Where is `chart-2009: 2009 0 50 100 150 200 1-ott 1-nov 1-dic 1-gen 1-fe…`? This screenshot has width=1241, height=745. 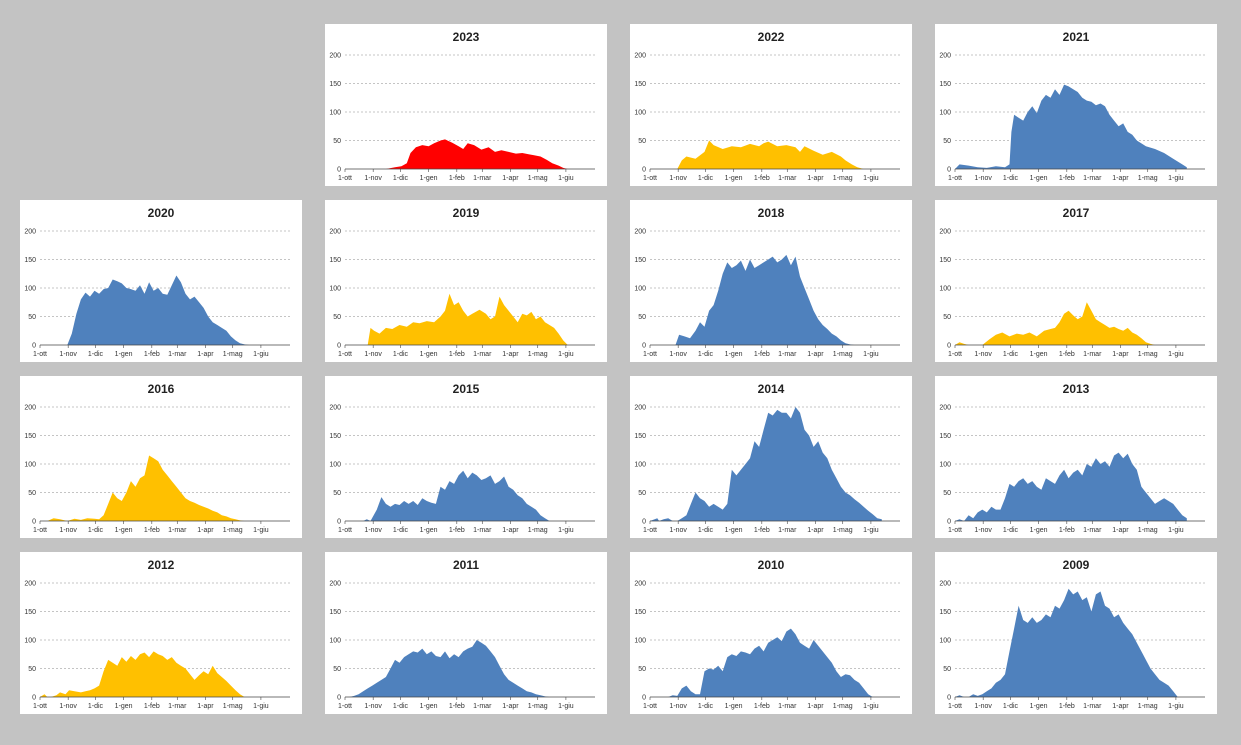
chart-2009: 2009 0 50 100 150 200 1-ott 1-nov 1-dic 1-gen 1-fe… is located at coordinates (1072, 634).